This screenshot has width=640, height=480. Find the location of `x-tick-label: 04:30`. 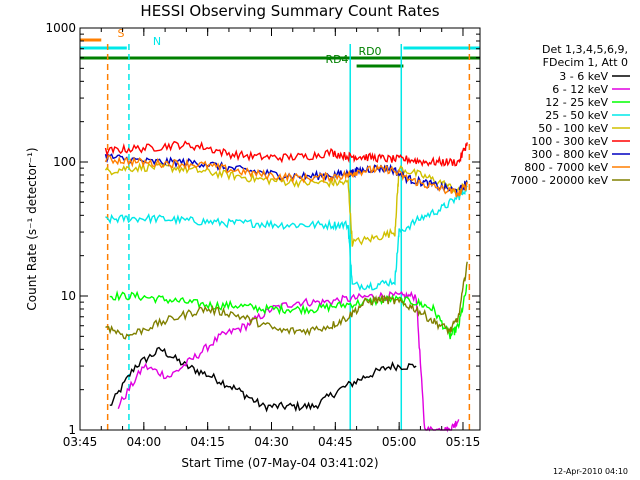

x-tick-label: 04:30 is located at coordinates (271, 442).